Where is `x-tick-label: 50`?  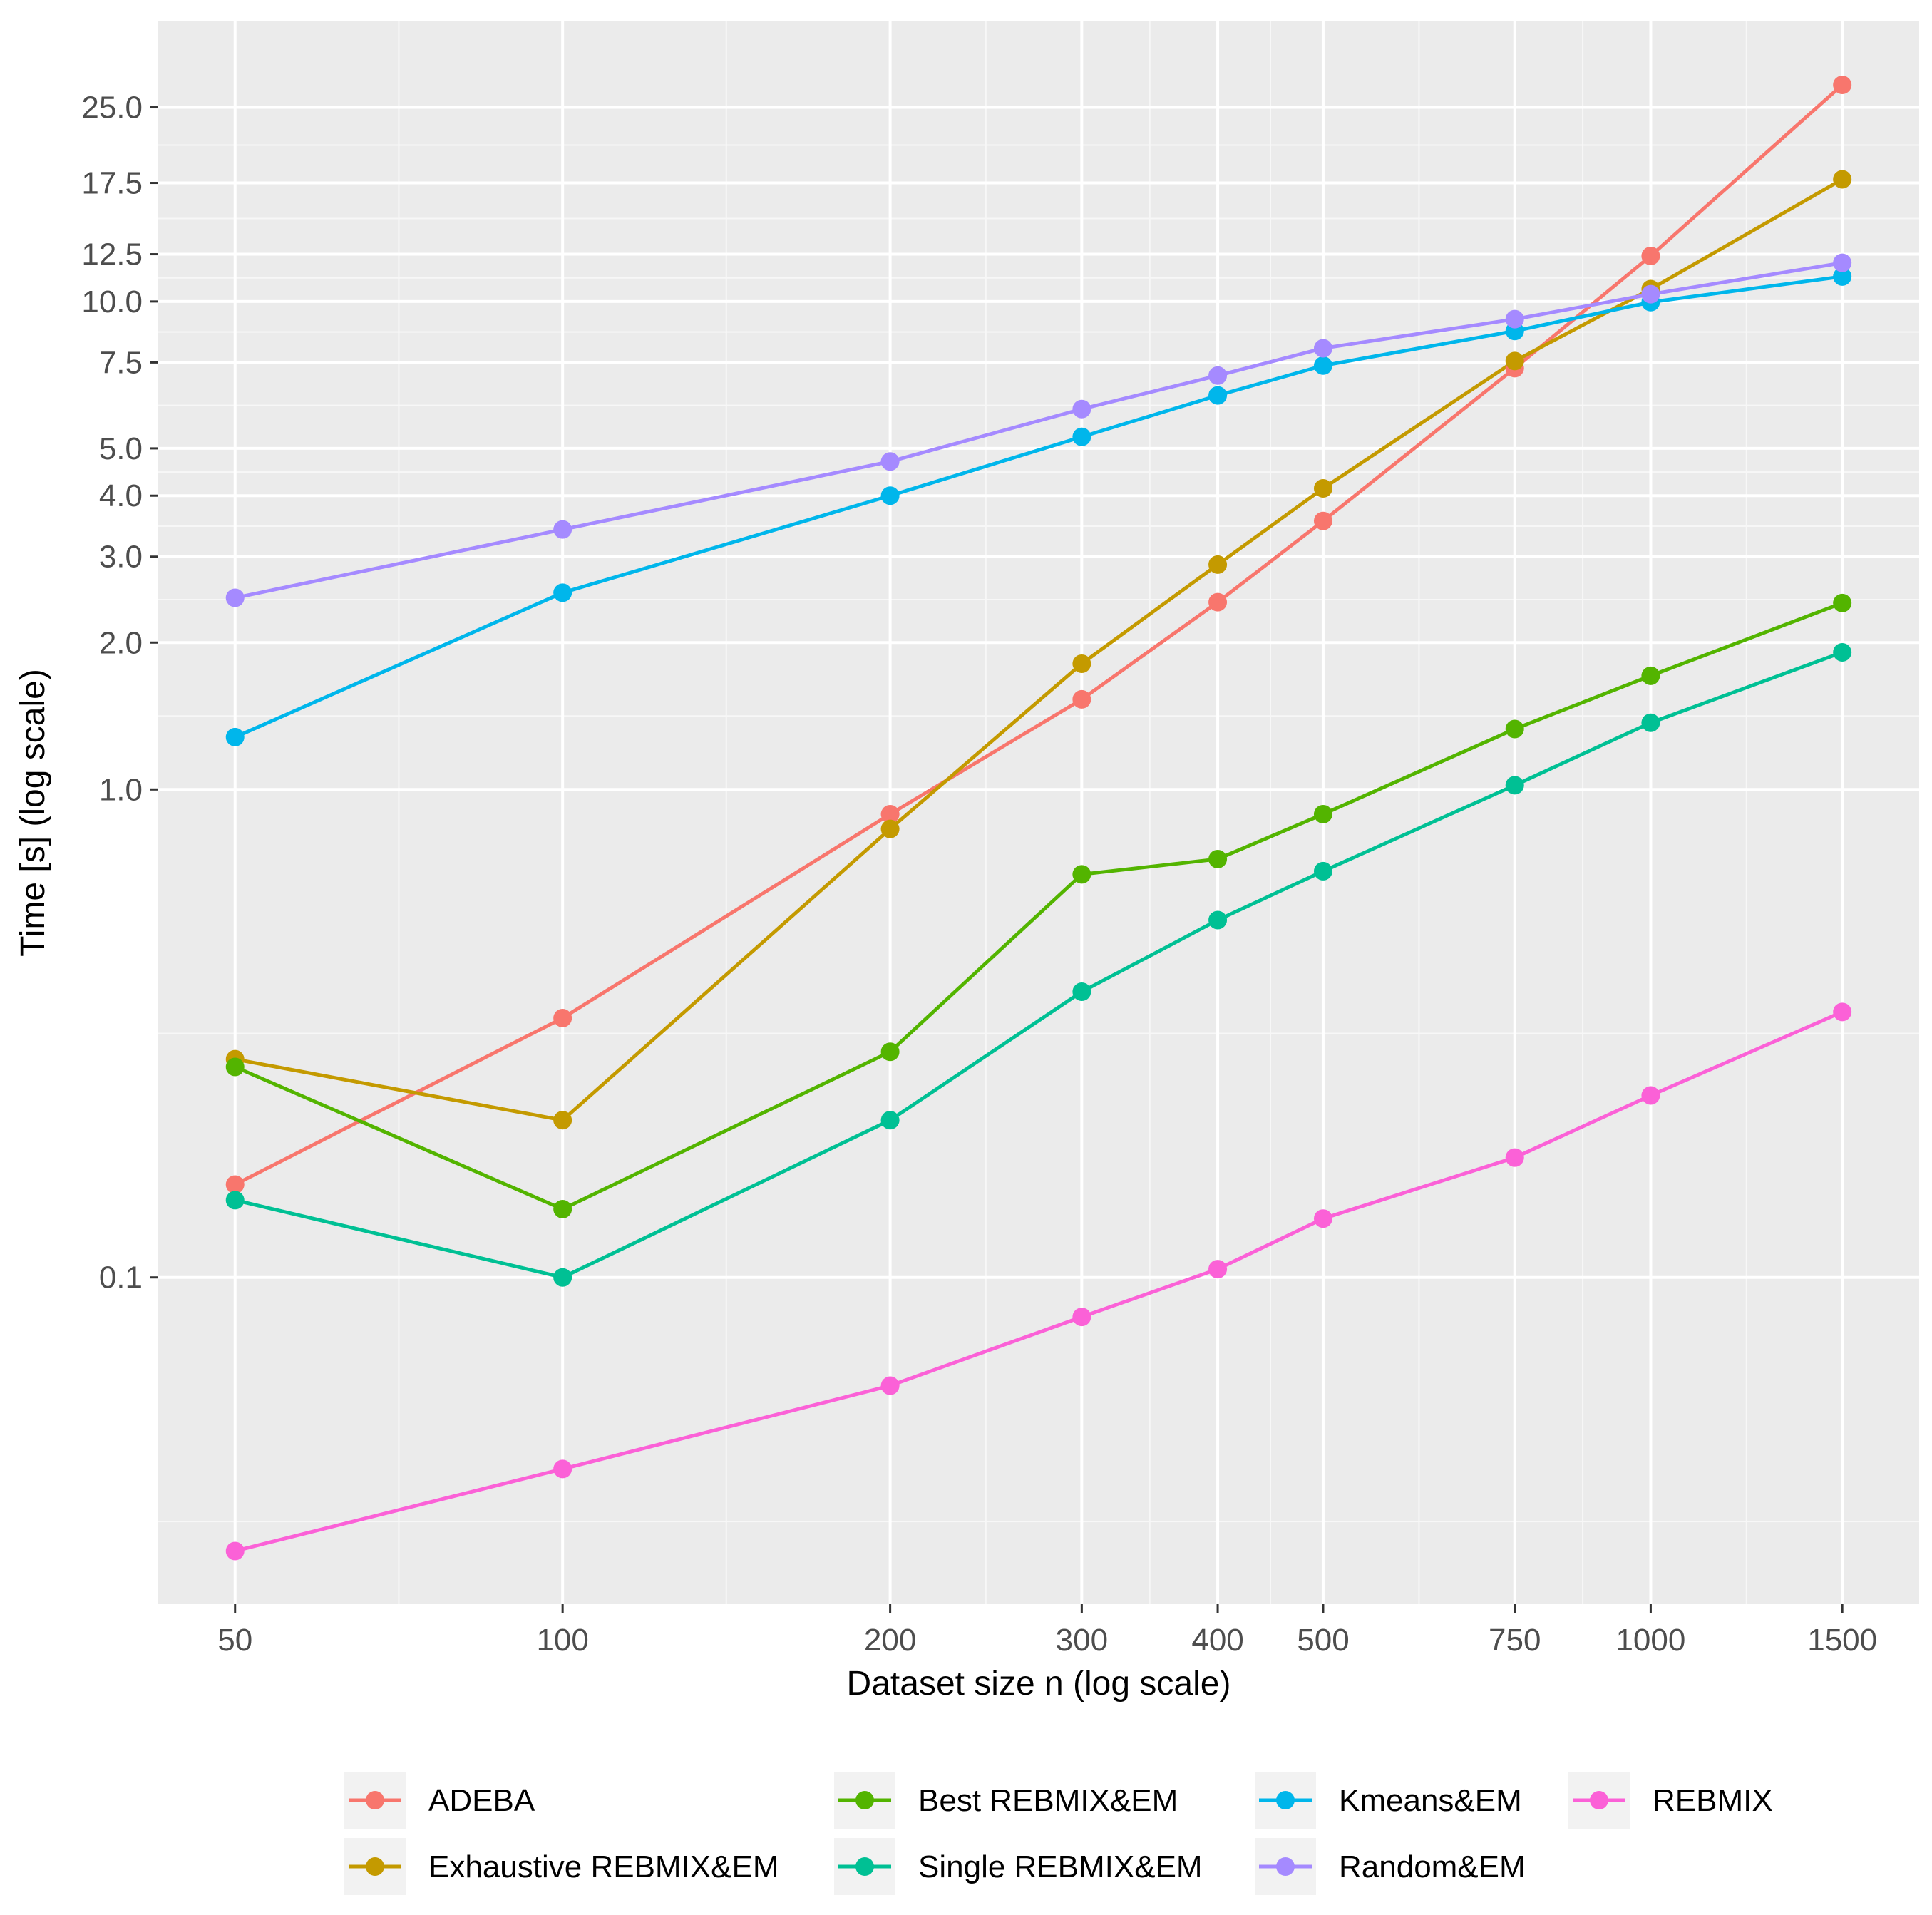
x-tick-label: 50 is located at coordinates (234, 1641).